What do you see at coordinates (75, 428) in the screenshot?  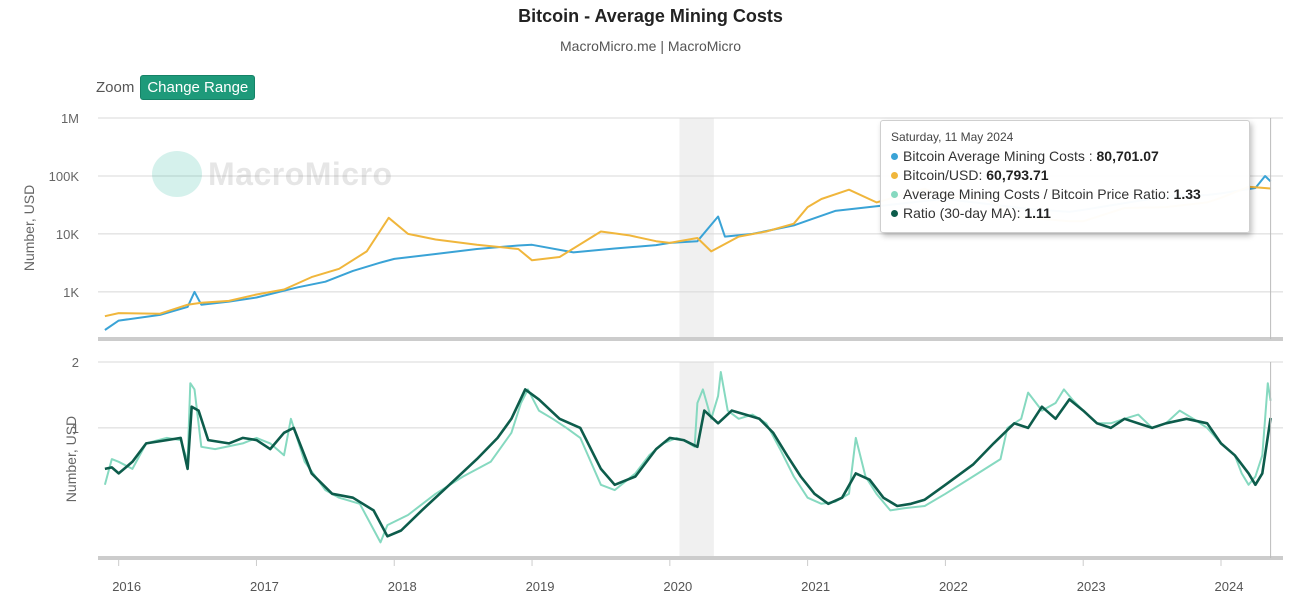 I see `y-tick-label: 1` at bounding box center [75, 428].